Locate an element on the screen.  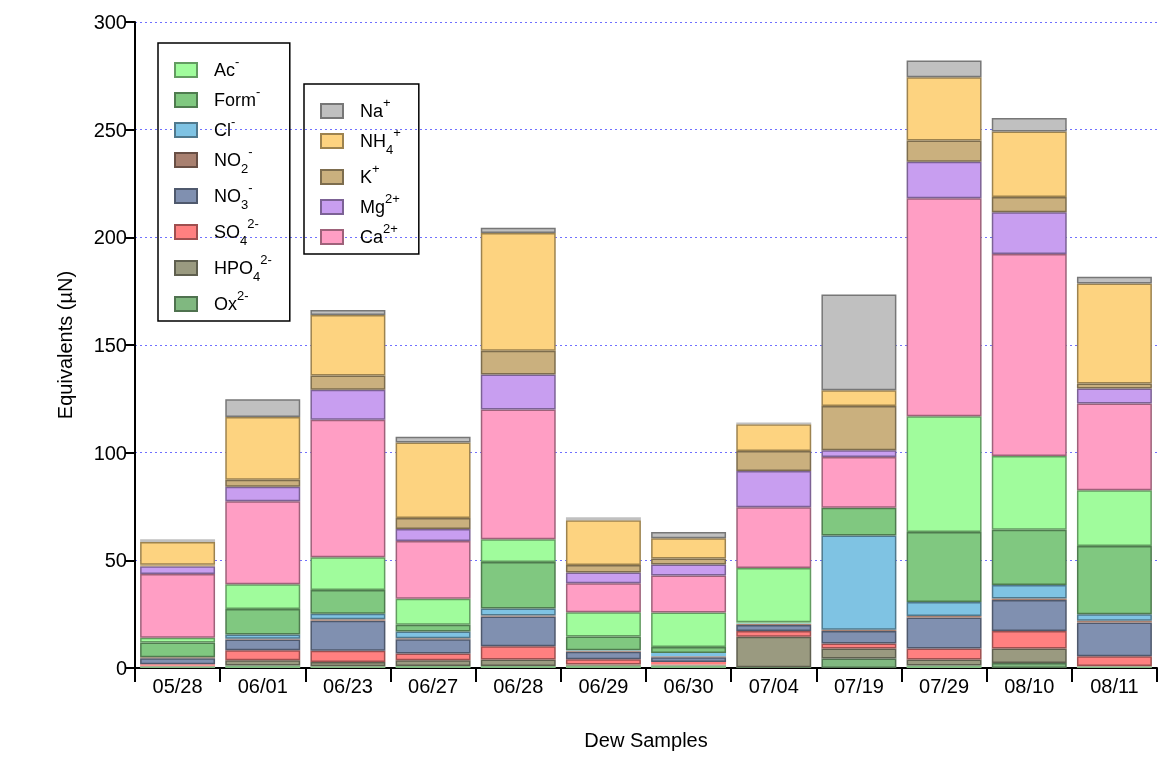
legend-label: K+ is located at coordinates (370, 174).